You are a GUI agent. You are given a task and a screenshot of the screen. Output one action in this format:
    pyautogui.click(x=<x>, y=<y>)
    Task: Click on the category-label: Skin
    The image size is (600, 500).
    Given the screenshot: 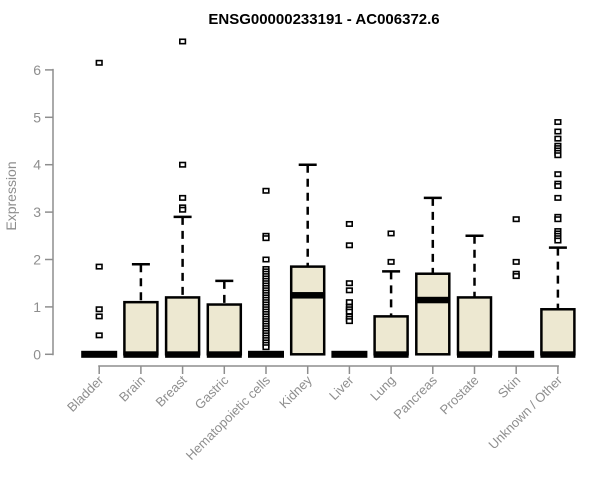 What is the action you would take?
    pyautogui.click(x=509, y=387)
    